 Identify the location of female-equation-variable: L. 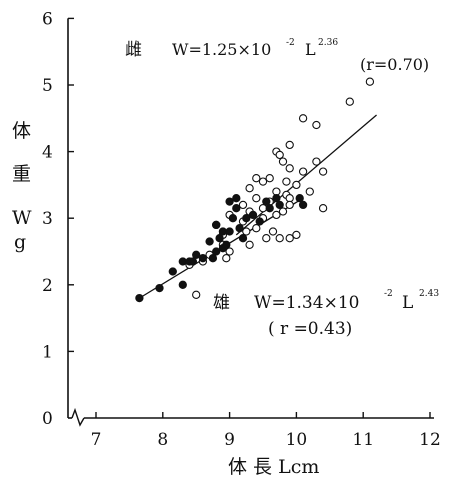
(310, 49).